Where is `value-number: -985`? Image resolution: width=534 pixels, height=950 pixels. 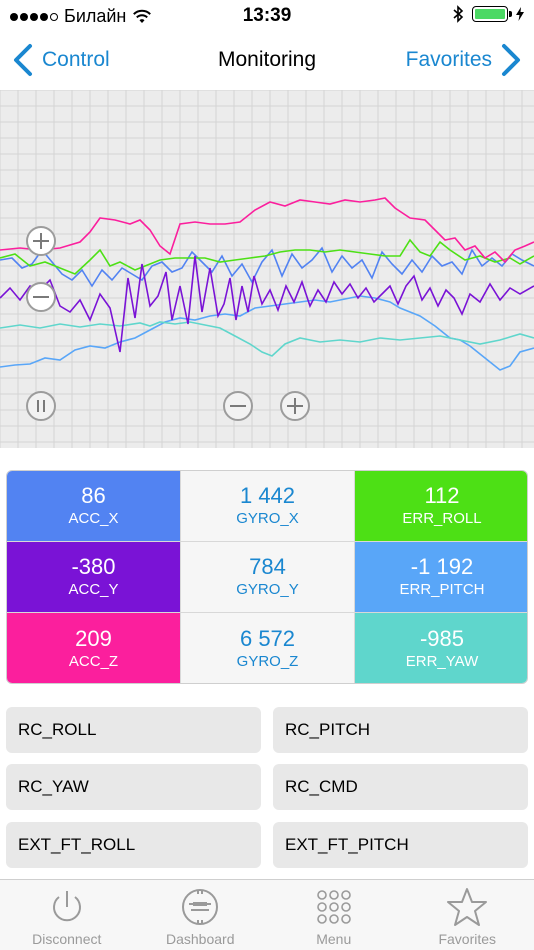 value-number: -985 is located at coordinates (442, 638).